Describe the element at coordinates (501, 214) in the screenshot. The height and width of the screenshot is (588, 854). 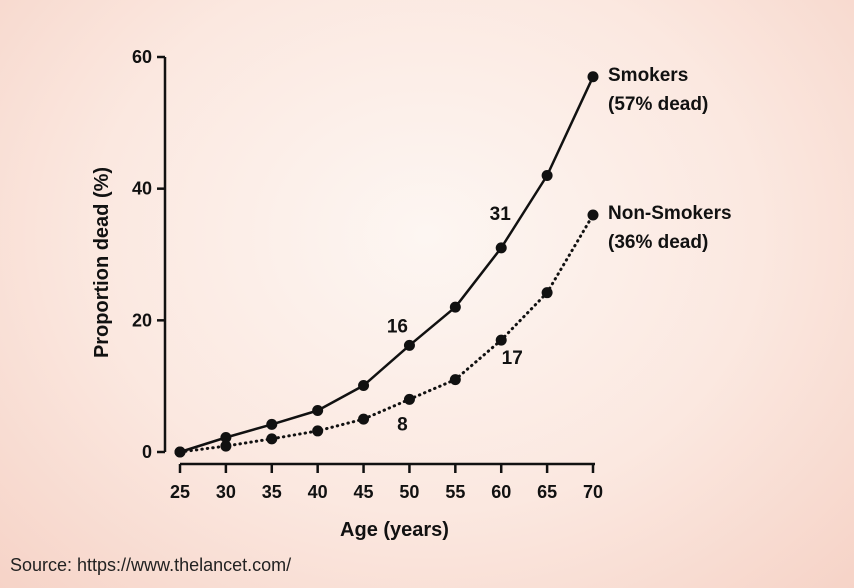
I see `data-label: 31` at that location.